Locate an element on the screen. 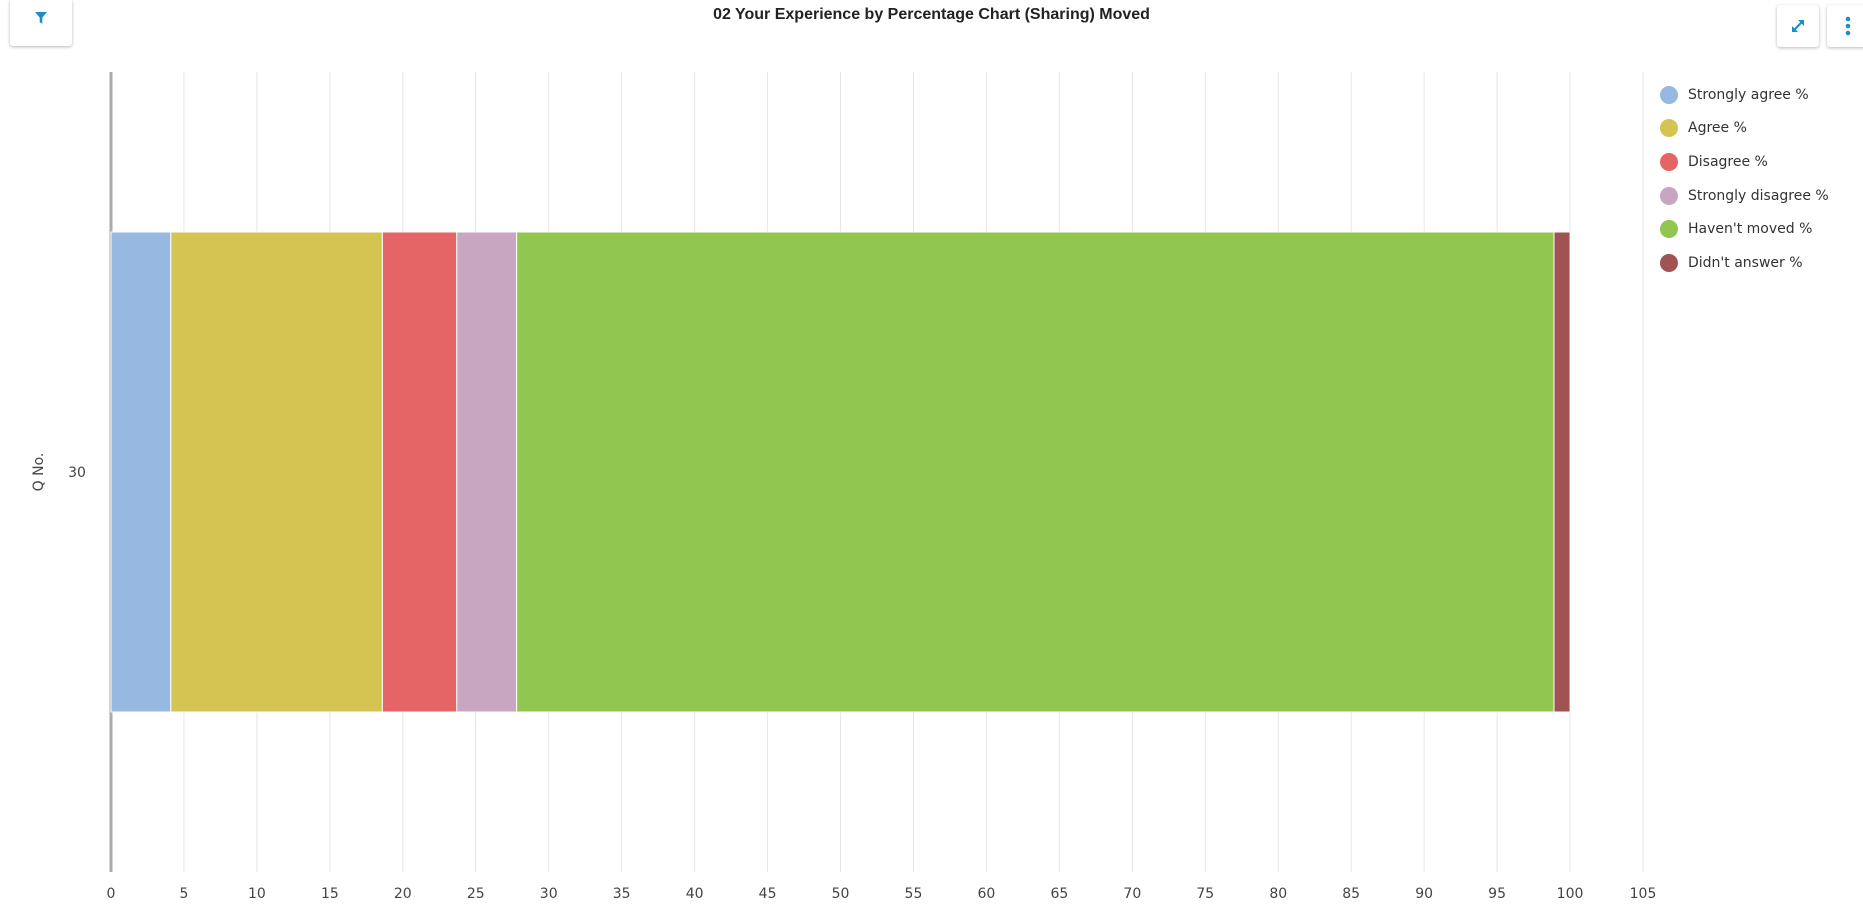  legend-label: Strongly disagree % is located at coordinates (1758, 195).